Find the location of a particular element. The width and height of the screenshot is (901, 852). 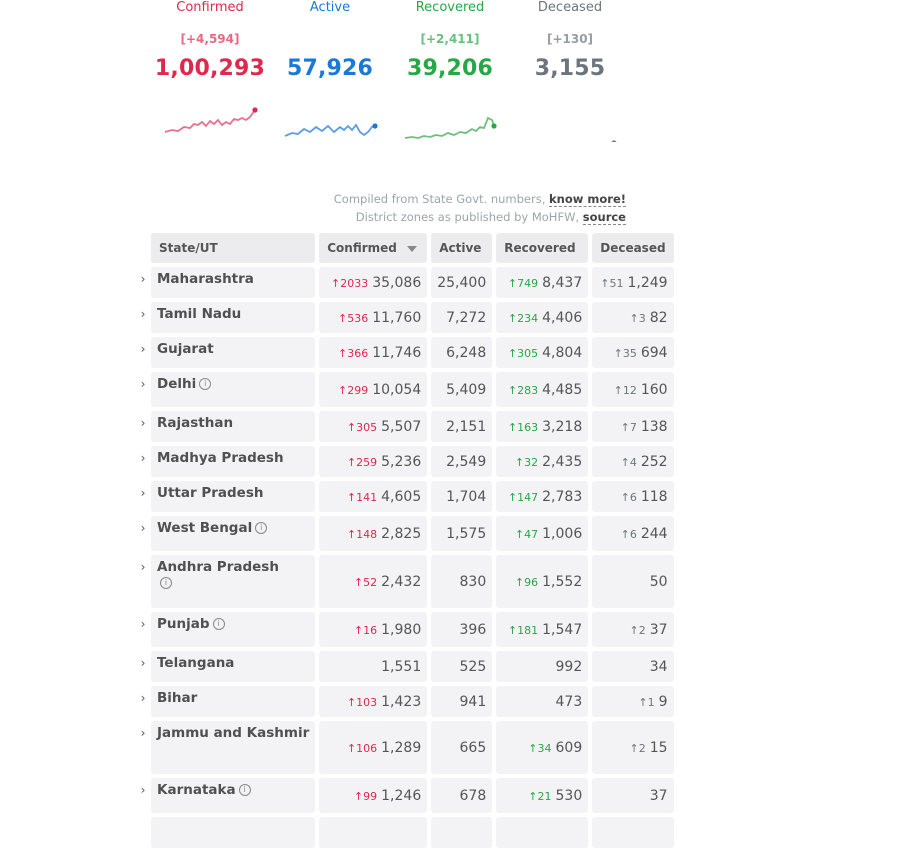

stat-value: 3,155 is located at coordinates (570, 68).